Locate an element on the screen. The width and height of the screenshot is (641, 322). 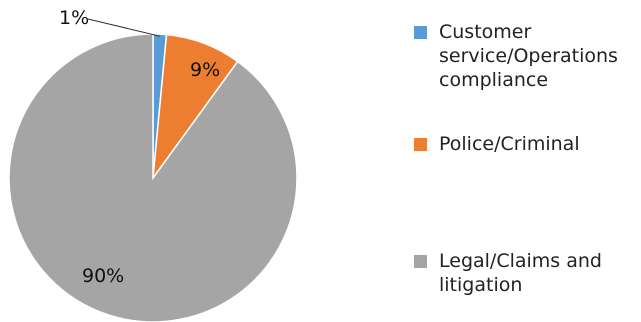
legend-item-police-criminal: Police/Criminal is located at coordinates (526, 144).